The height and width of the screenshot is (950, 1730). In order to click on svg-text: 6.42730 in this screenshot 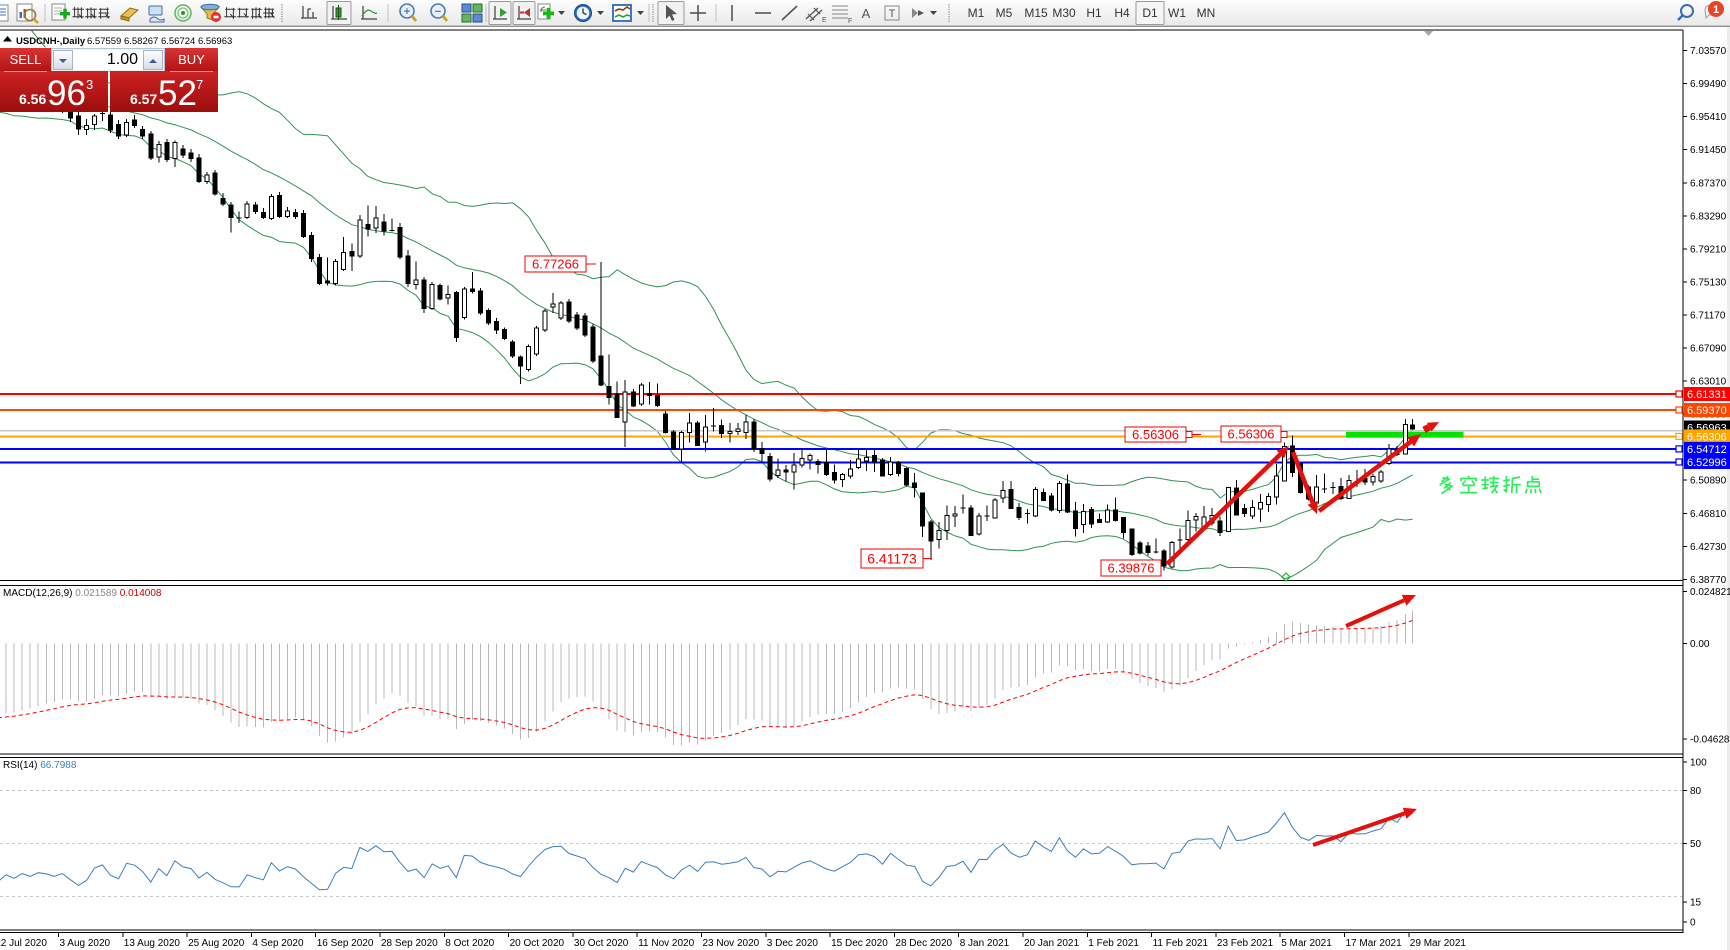, I will do `click(1708, 547)`.